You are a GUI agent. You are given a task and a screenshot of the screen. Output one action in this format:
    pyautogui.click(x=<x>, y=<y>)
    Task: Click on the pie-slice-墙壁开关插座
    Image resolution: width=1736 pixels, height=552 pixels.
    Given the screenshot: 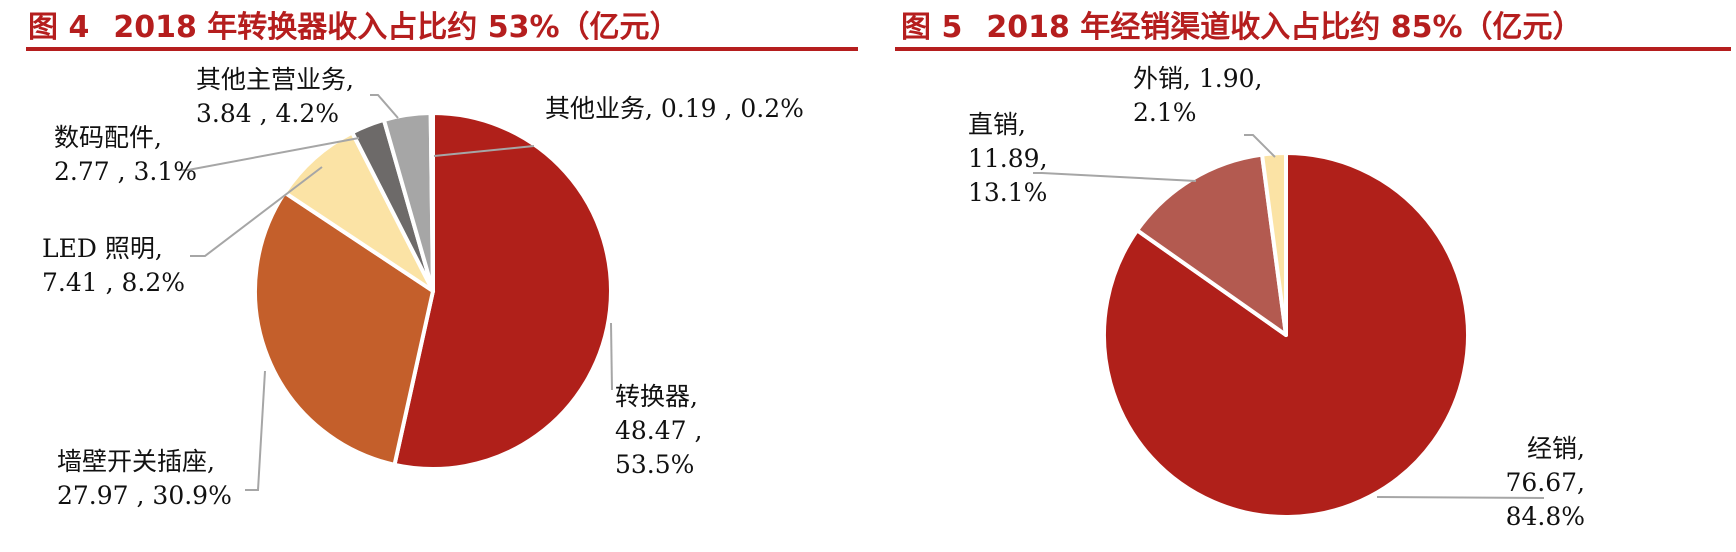 What is the action you would take?
    pyautogui.click(x=344, y=328)
    